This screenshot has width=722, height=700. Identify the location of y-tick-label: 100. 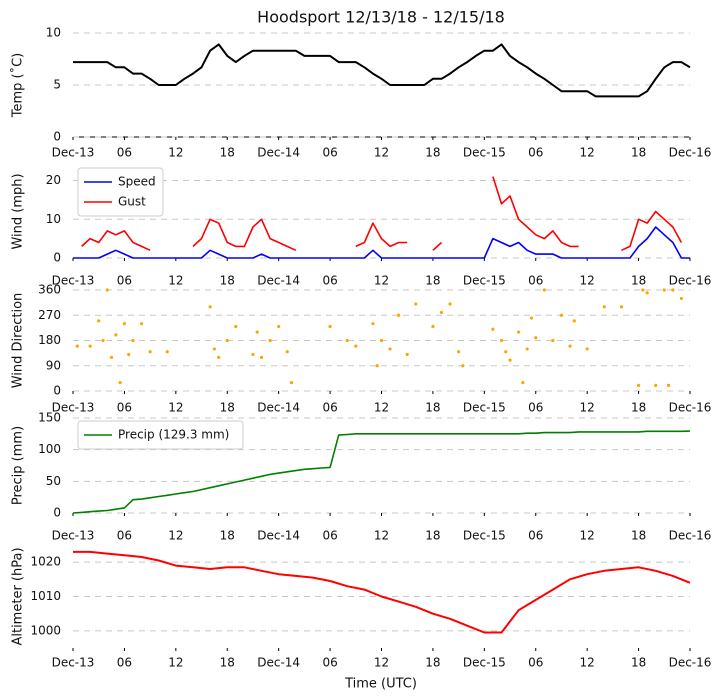
(49, 449).